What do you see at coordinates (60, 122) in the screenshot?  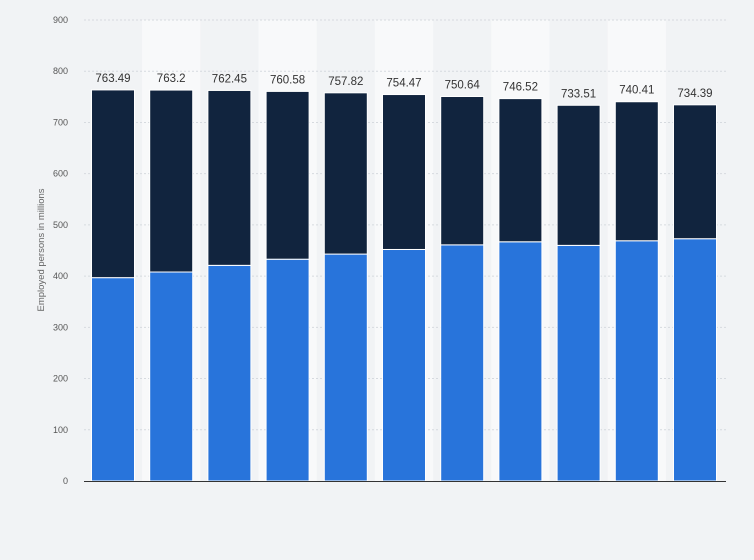 I see `y-tick-label: 700` at bounding box center [60, 122].